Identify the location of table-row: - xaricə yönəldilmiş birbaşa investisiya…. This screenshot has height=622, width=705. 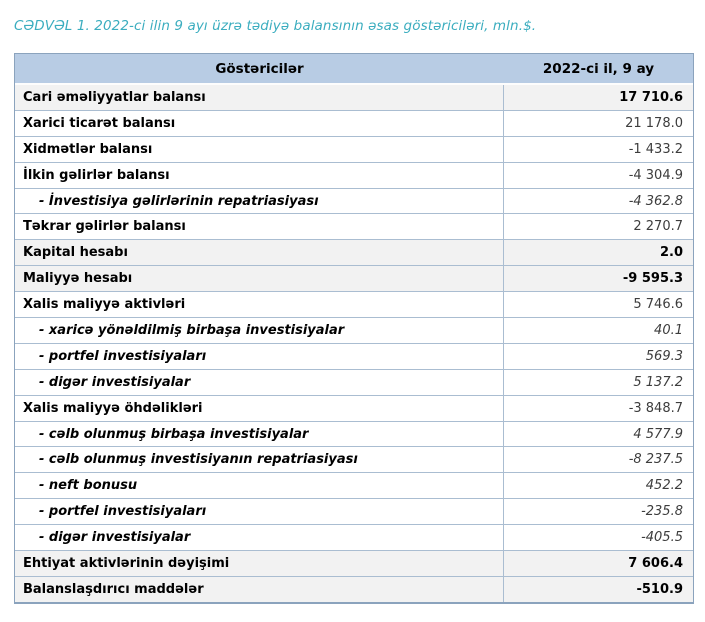
(354, 330).